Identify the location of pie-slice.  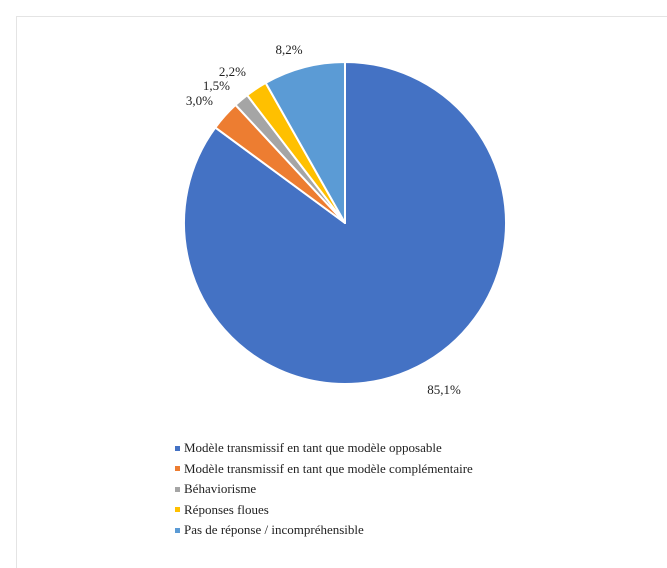
(305, 142).